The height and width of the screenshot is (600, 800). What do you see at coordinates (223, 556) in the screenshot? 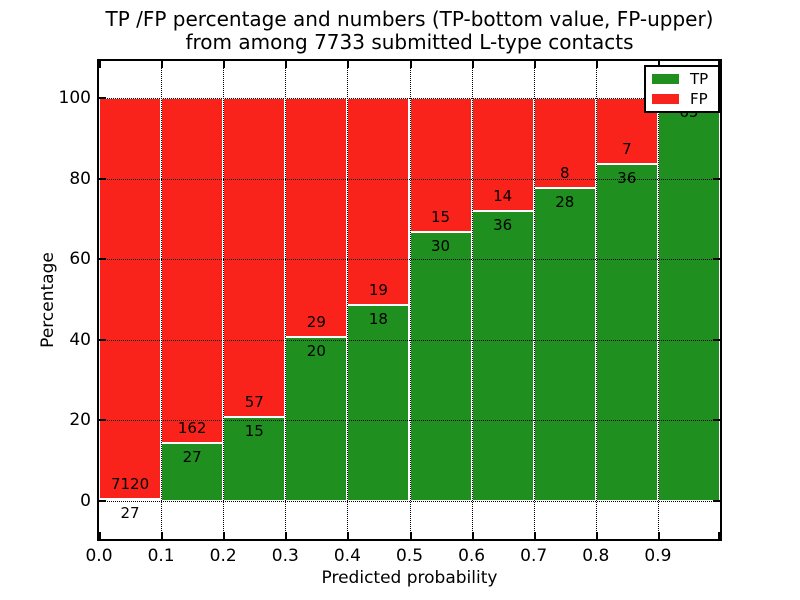
I see `x-tick-label: 0.2` at bounding box center [223, 556].